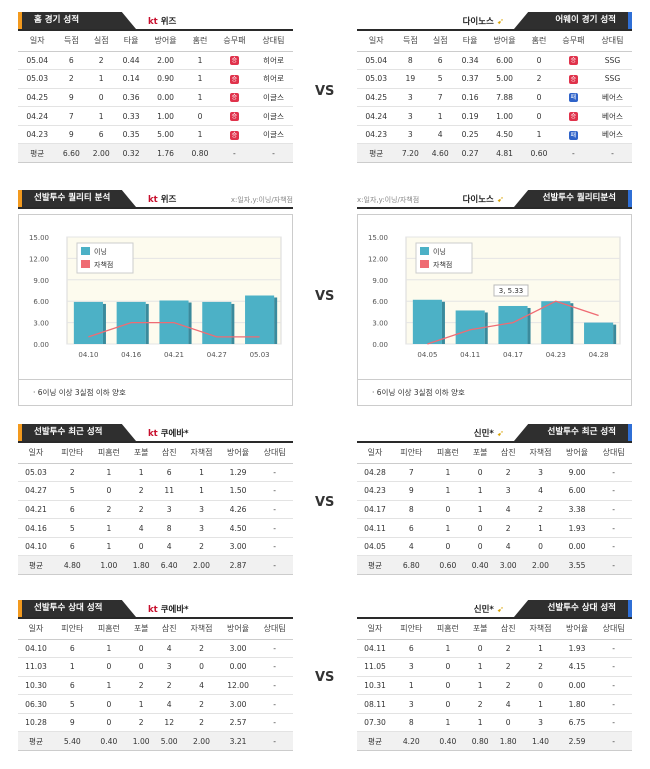  What do you see at coordinates (238, 723) in the screenshot?
I see `table-cell: 2.57` at bounding box center [238, 723].